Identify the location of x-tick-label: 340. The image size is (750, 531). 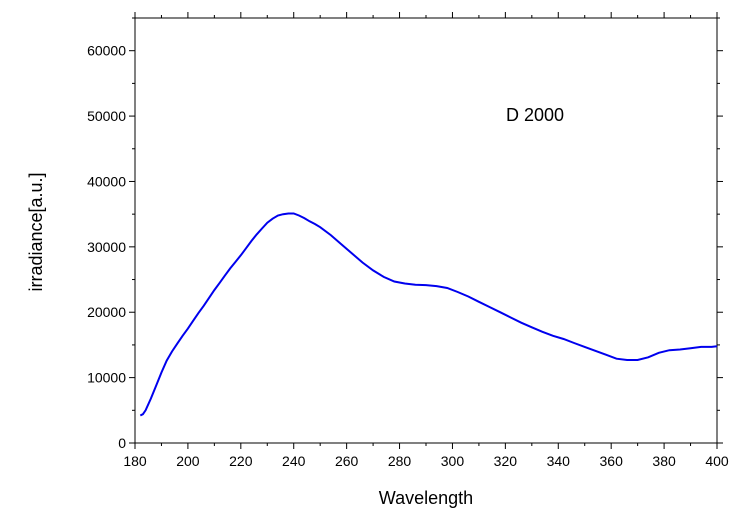
(559, 461).